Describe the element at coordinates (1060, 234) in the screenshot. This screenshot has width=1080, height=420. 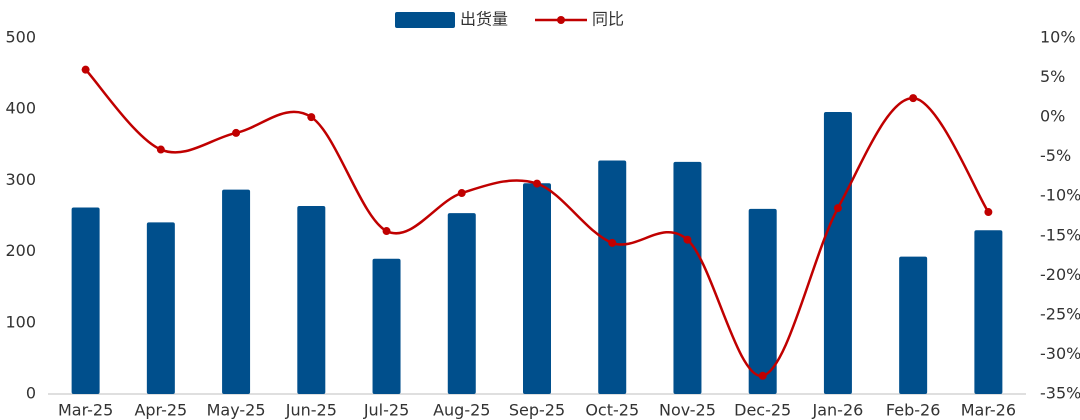
I see `y2-tick-label: -15%` at that location.